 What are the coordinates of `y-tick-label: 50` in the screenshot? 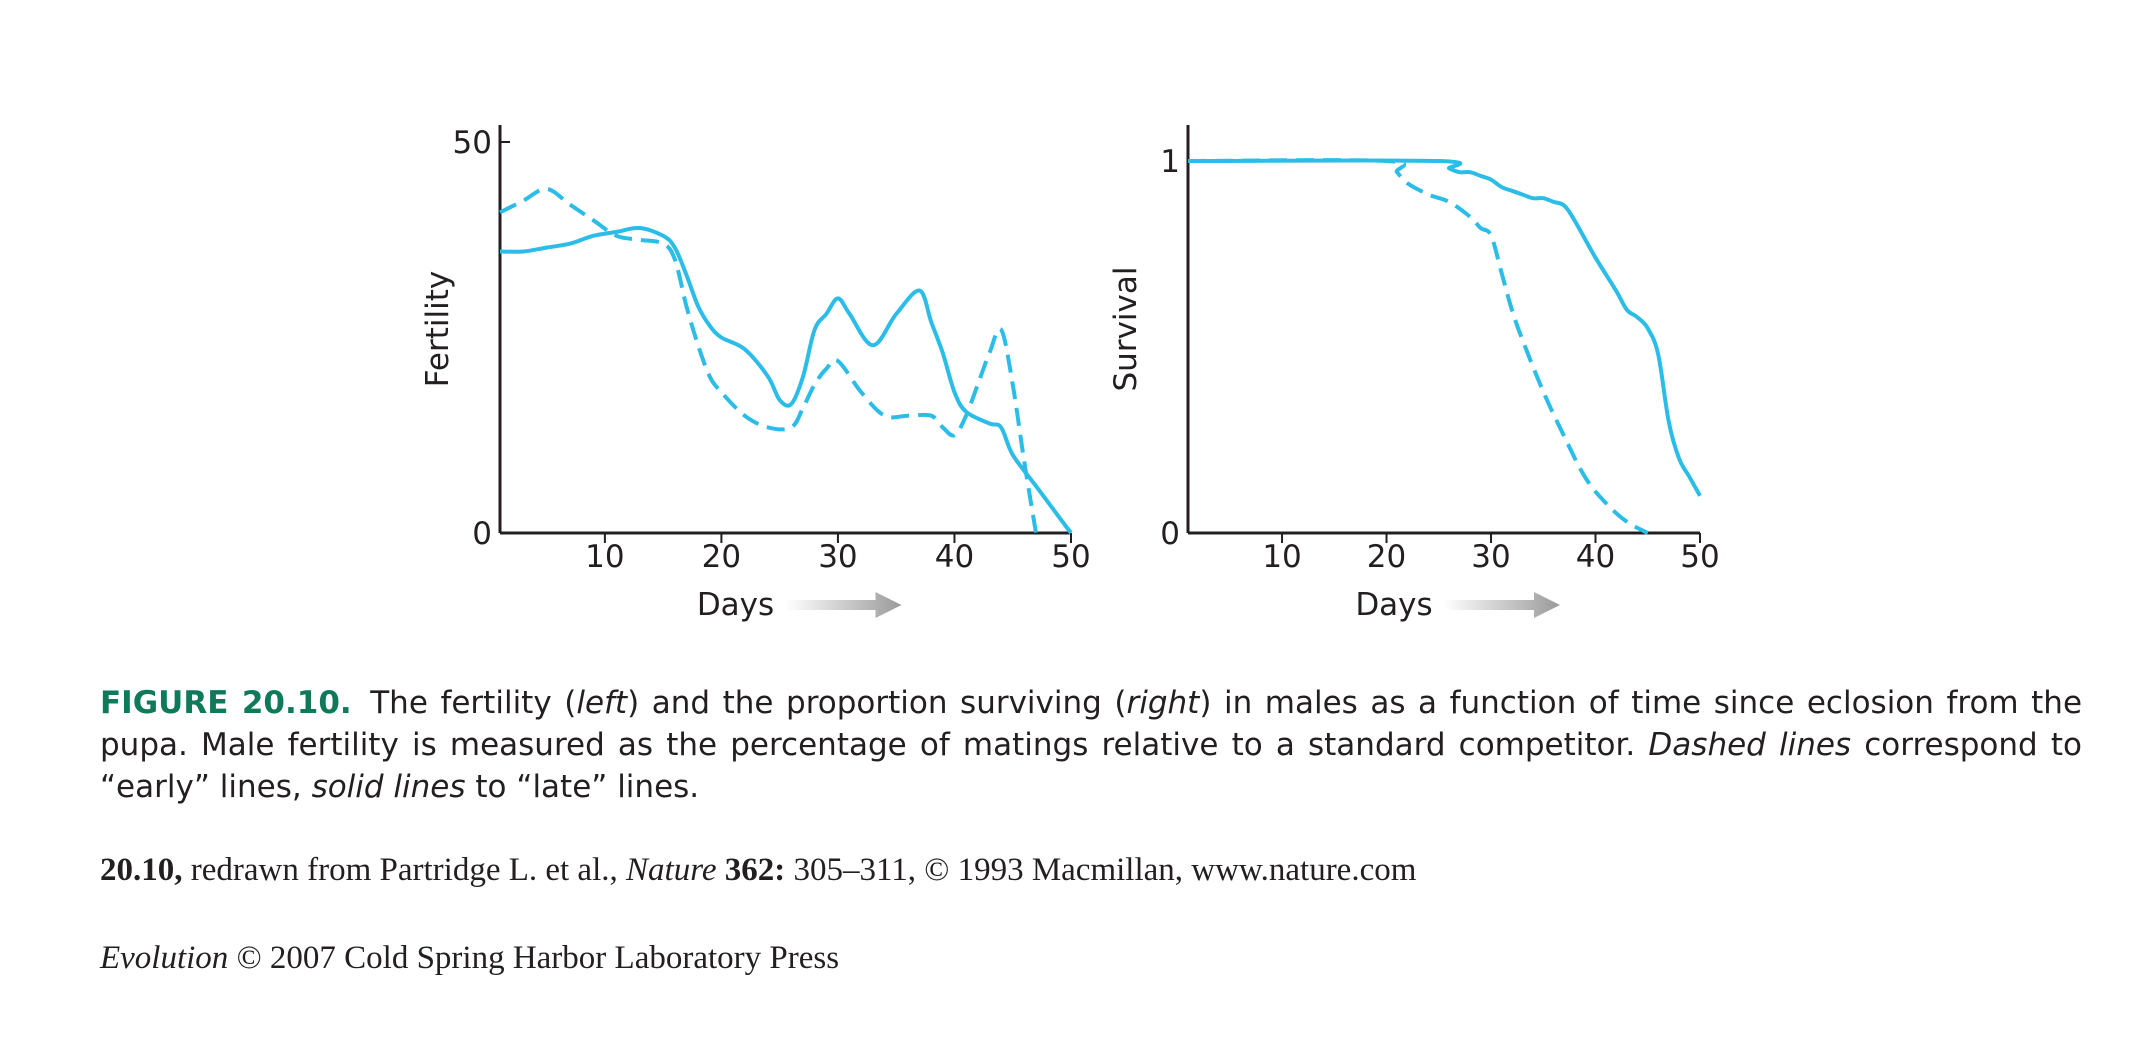 It's located at (472, 143).